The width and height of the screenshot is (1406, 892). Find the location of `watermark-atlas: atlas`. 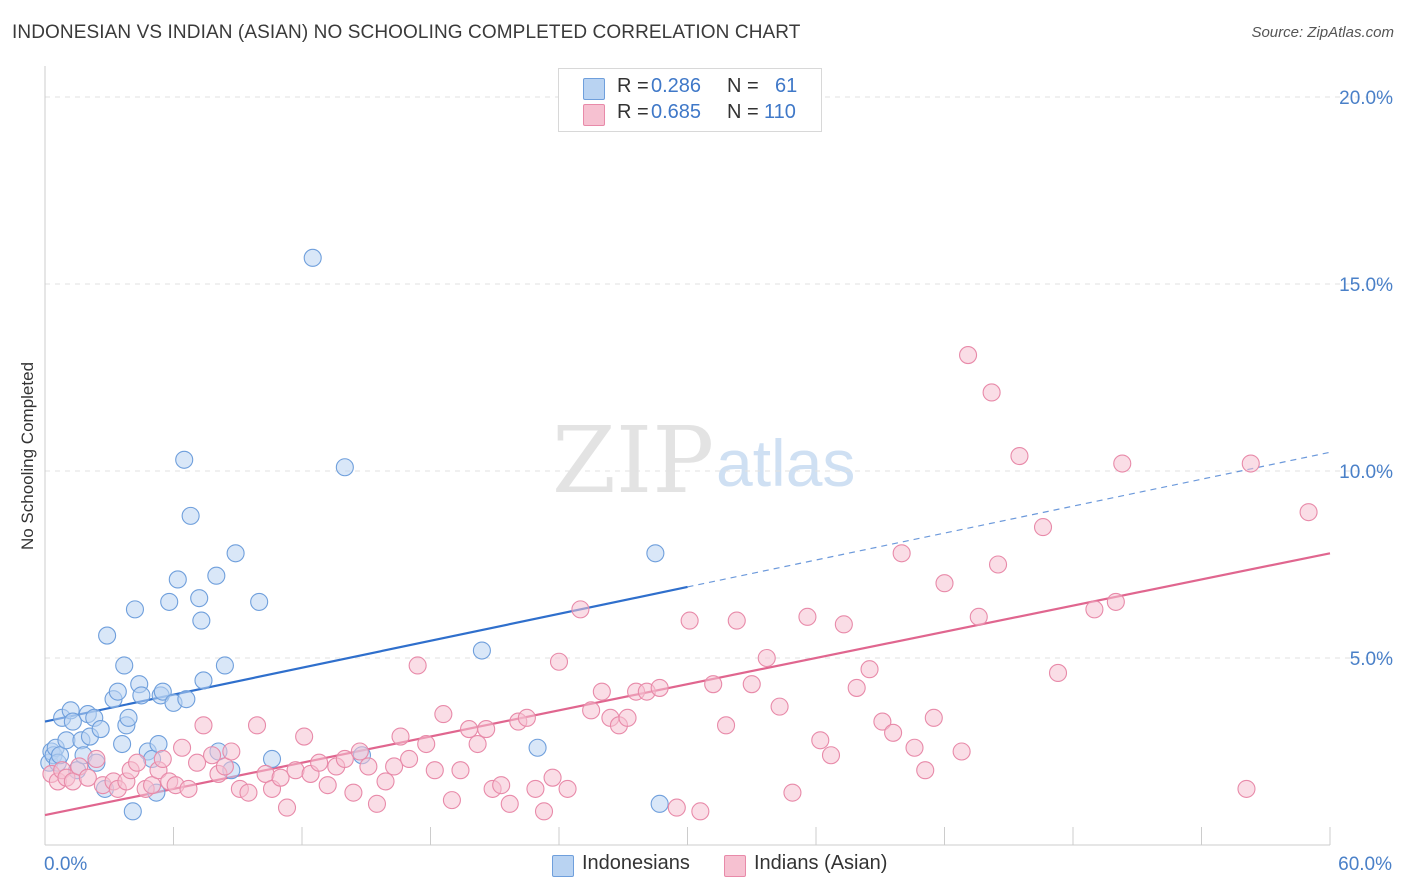

watermark-atlas: atlas is located at coordinates (785, 463).